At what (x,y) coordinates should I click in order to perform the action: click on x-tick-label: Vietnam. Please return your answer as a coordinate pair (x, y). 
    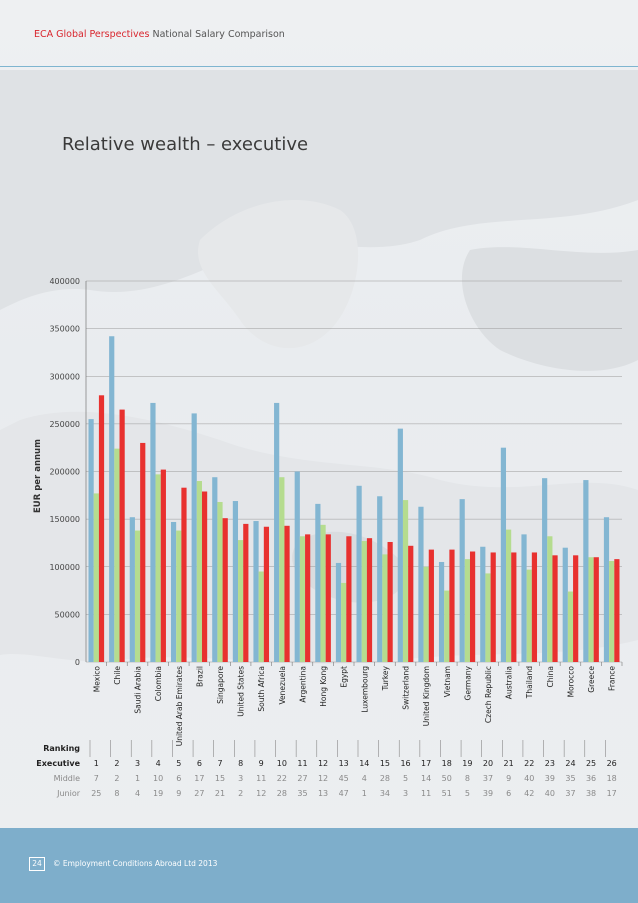
    Looking at the image, I should click on (447, 681).